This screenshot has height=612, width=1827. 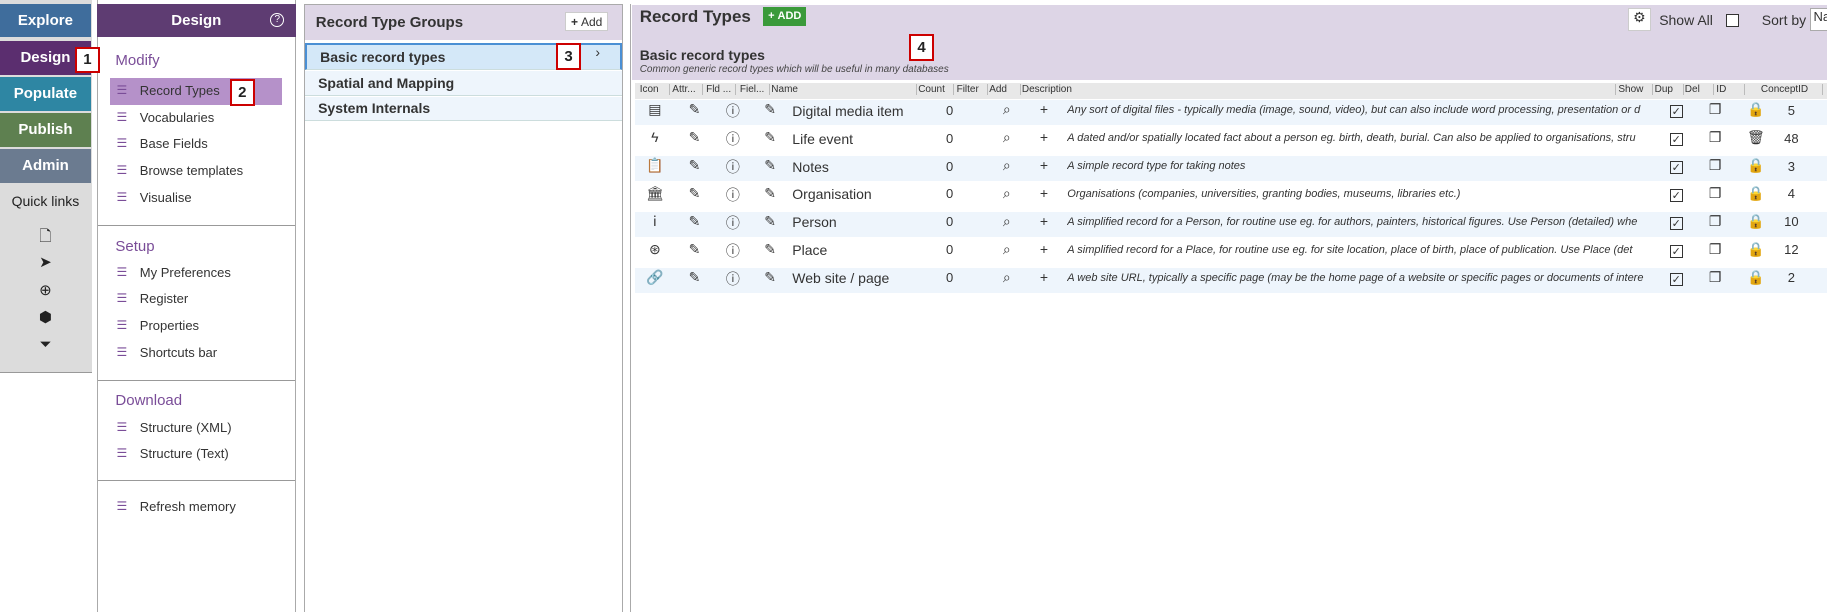 What do you see at coordinates (655, 277) in the screenshot?
I see `type-icon: 🔗` at bounding box center [655, 277].